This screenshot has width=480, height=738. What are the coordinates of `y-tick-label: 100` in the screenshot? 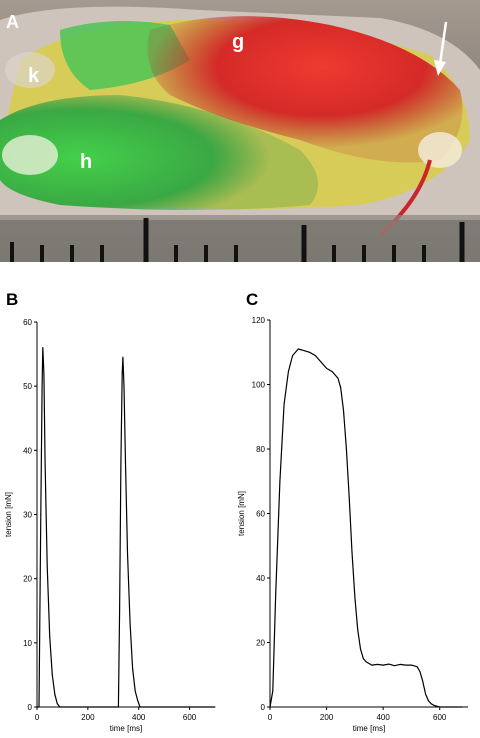 It's located at (259, 385).